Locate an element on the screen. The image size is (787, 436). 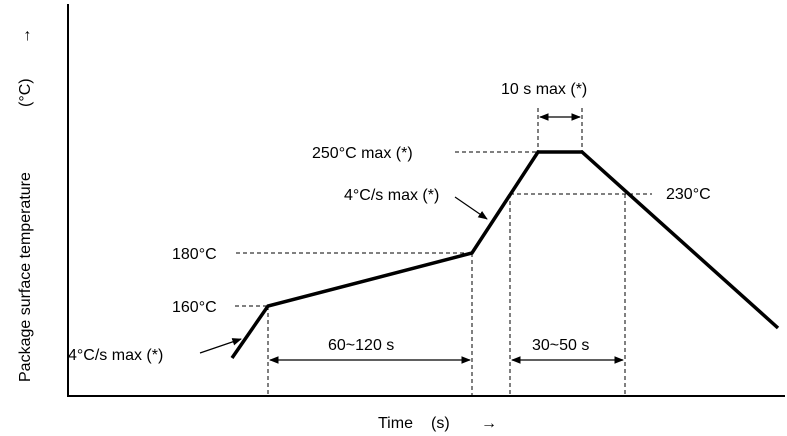
ramp-rate-low-leader is located at coordinates (220, 346).